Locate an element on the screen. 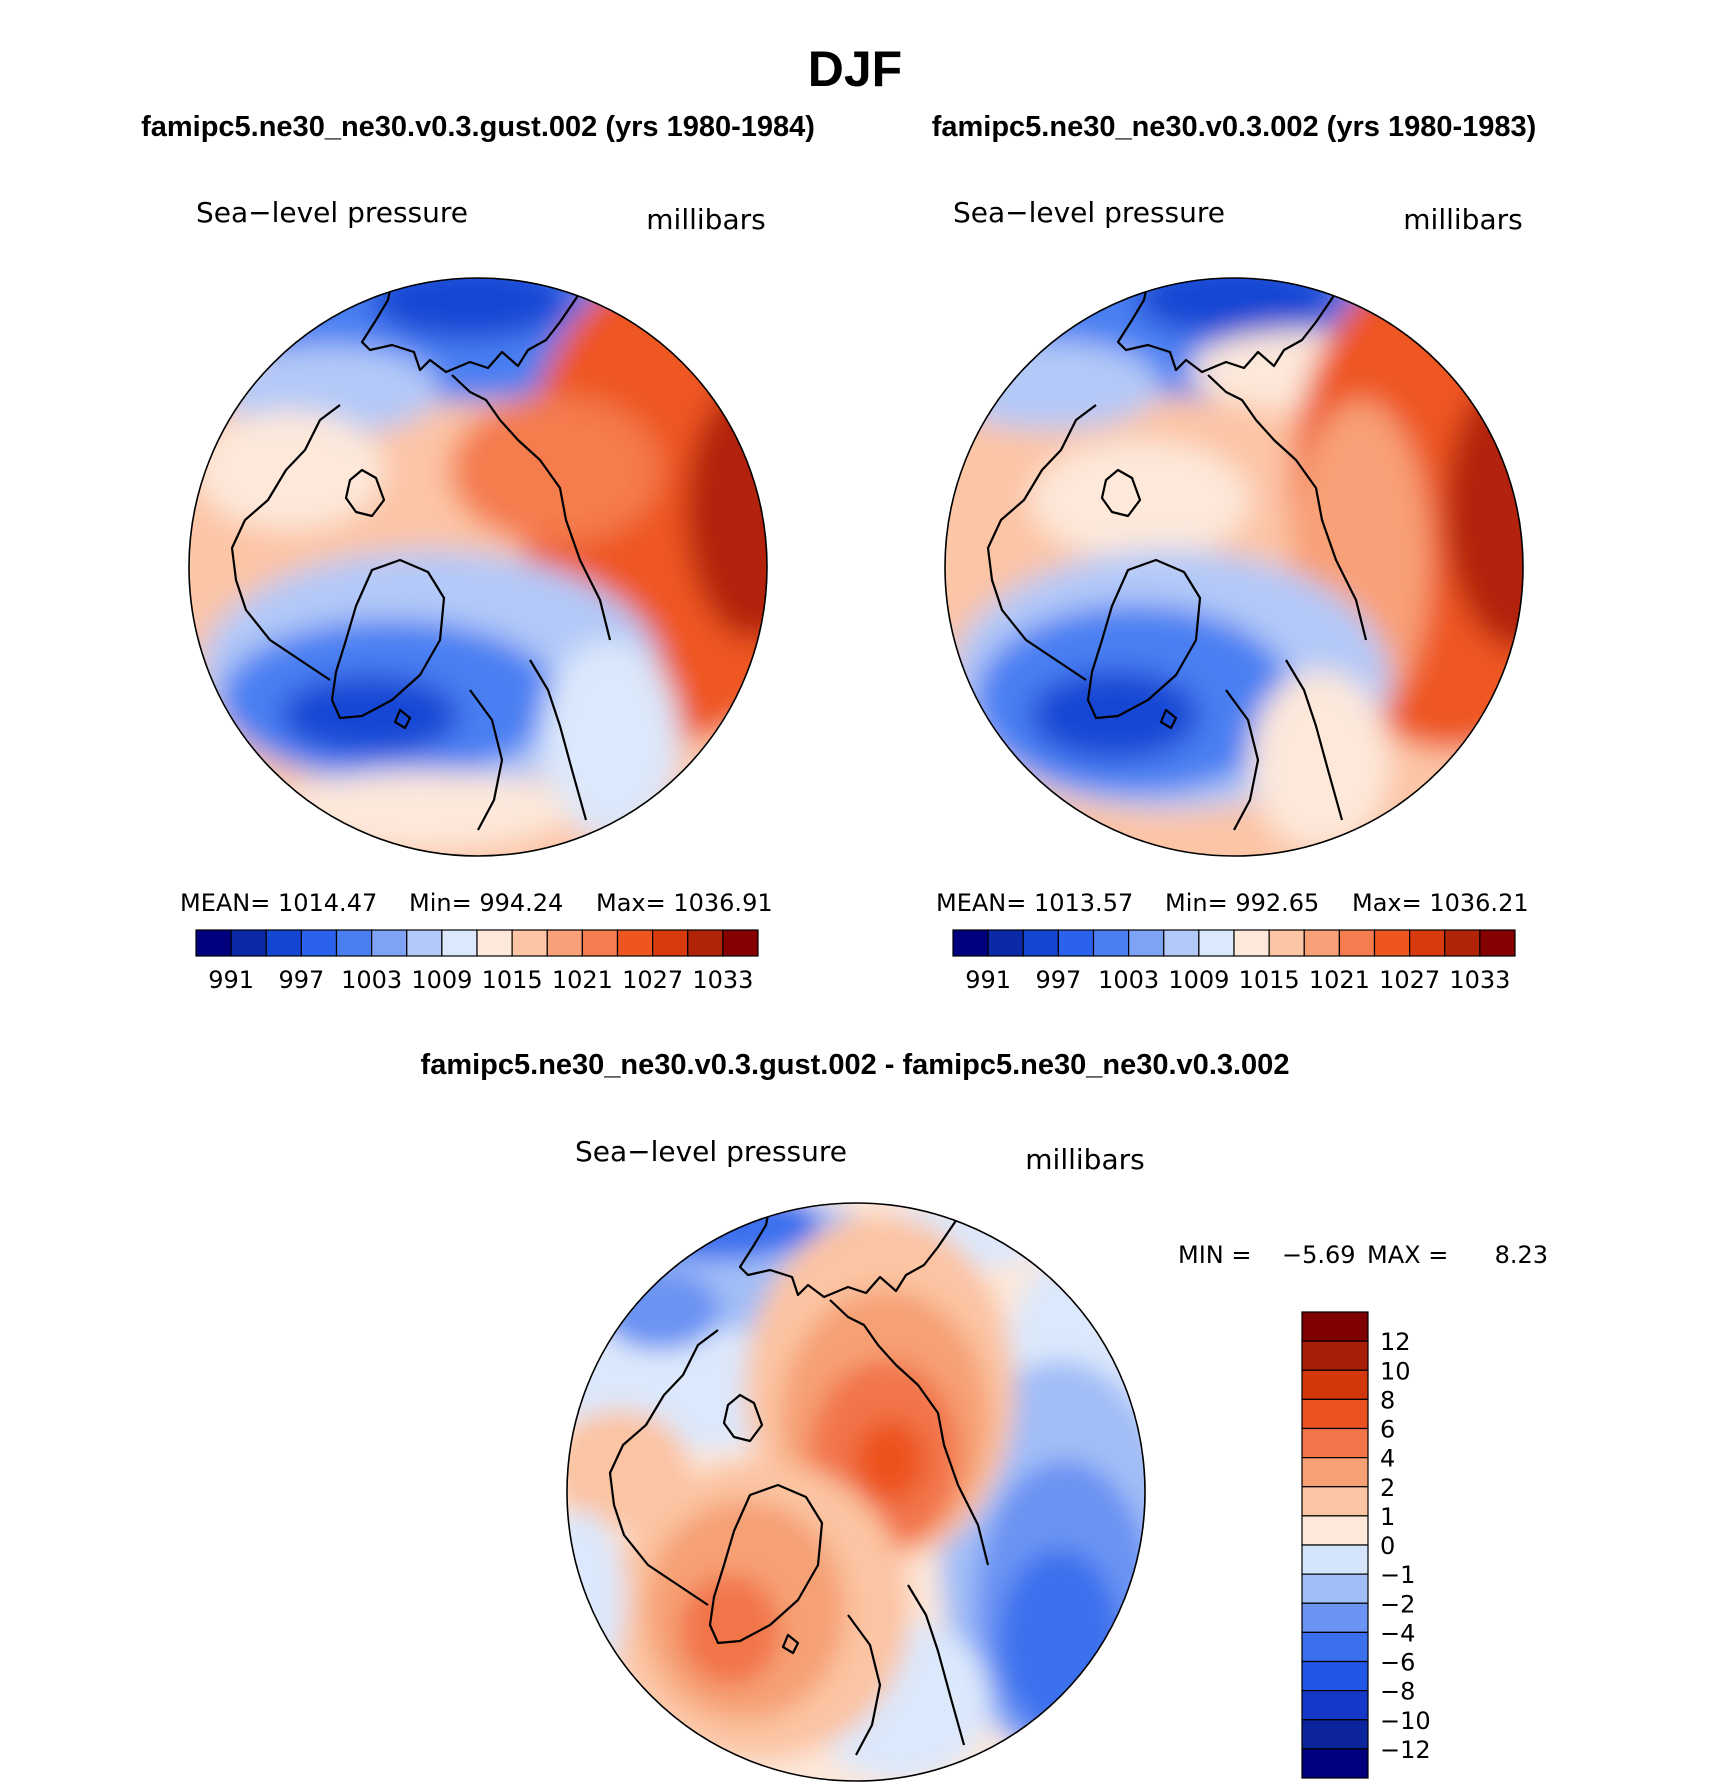  colorbar-tick-label: 0 is located at coordinates (1387, 1546).